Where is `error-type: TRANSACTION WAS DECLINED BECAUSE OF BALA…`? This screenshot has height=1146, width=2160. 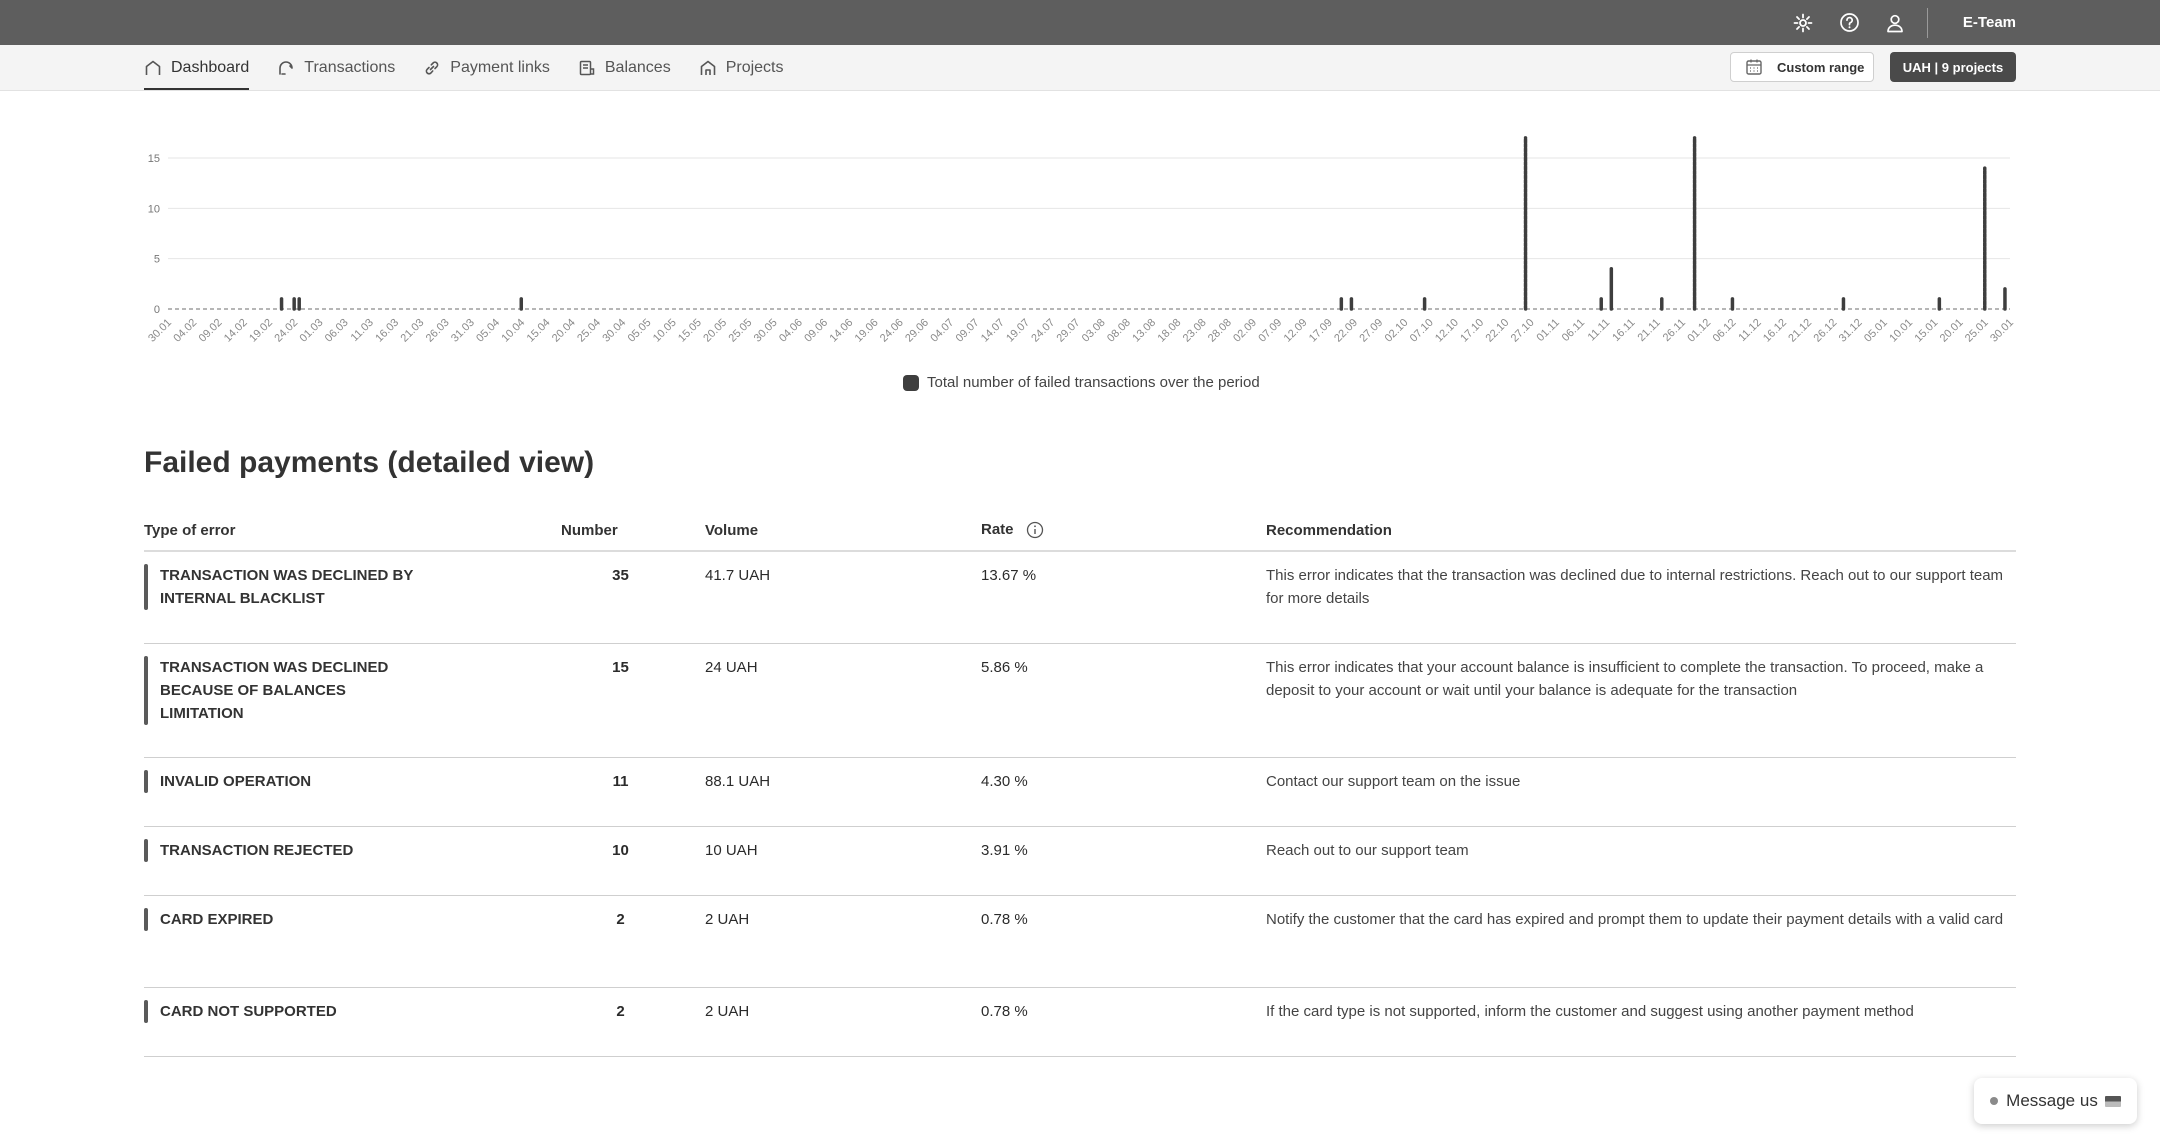
error-type: TRANSACTION WAS DECLINED BECAUSE OF BALA… is located at coordinates (274, 690).